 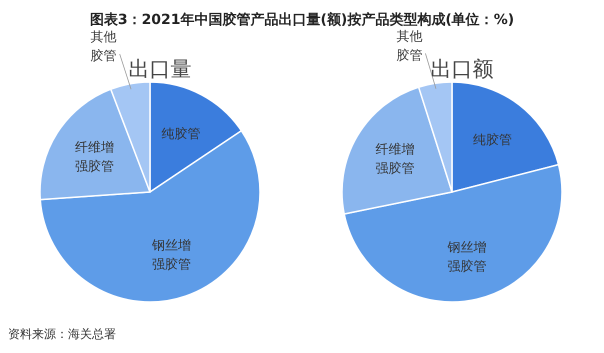 I want to click on text: 出口额, so click(x=462, y=69).